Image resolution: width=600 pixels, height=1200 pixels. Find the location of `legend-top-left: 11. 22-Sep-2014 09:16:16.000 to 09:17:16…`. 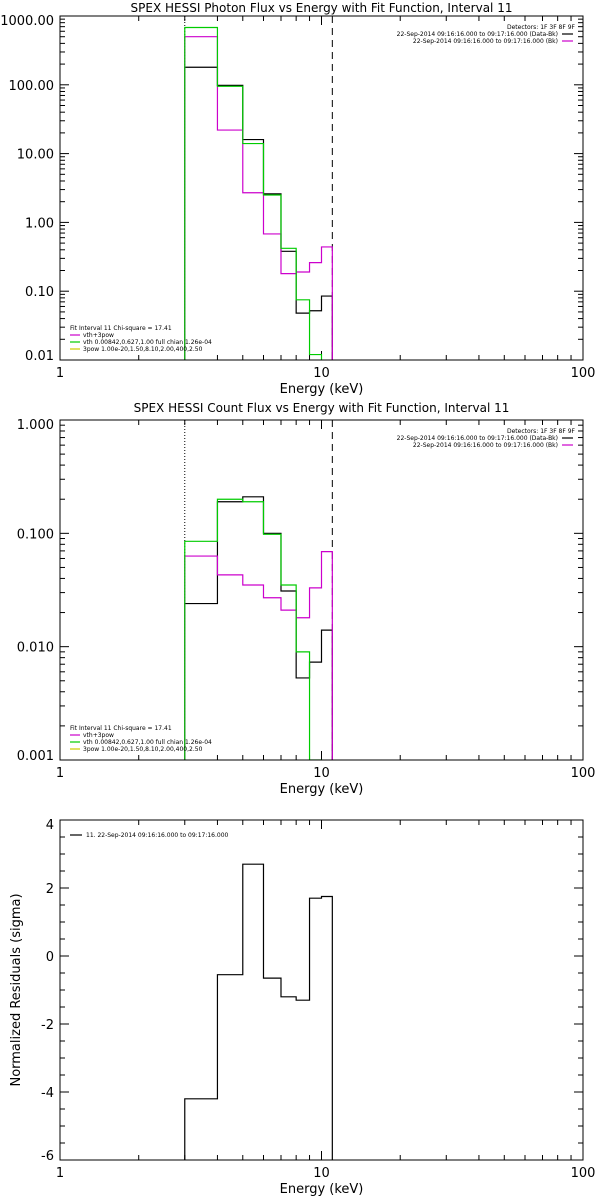

legend-top-left: 11. 22-Sep-2014 09:16:16.000 to 09:17:16… is located at coordinates (149, 835).